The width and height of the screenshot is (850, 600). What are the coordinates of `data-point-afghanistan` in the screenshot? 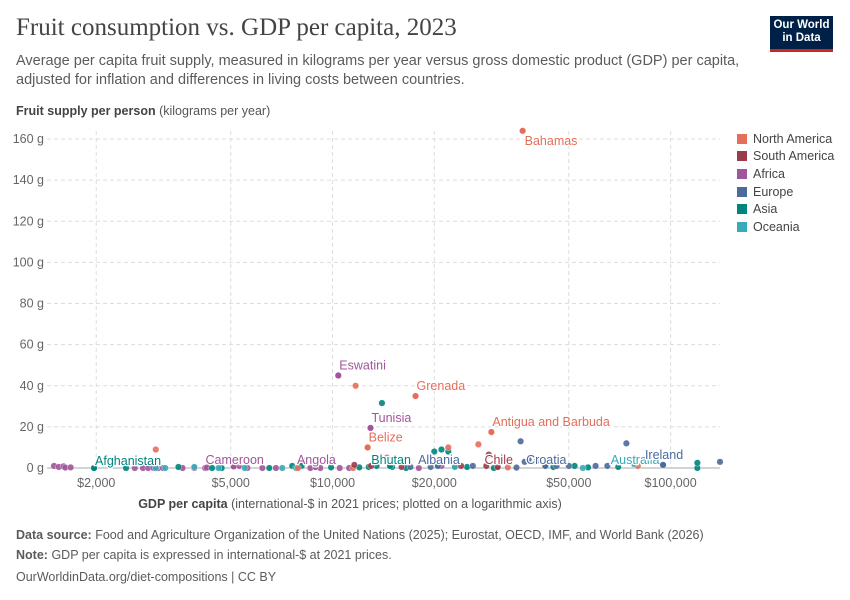 It's located at (94, 468).